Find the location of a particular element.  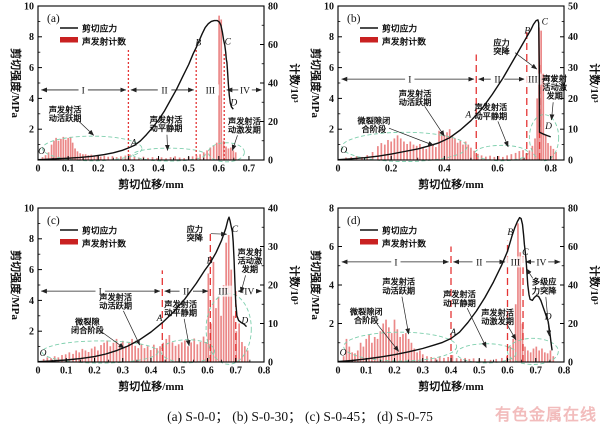

y-right-tick-label: 80 is located at coordinates (573, 208).